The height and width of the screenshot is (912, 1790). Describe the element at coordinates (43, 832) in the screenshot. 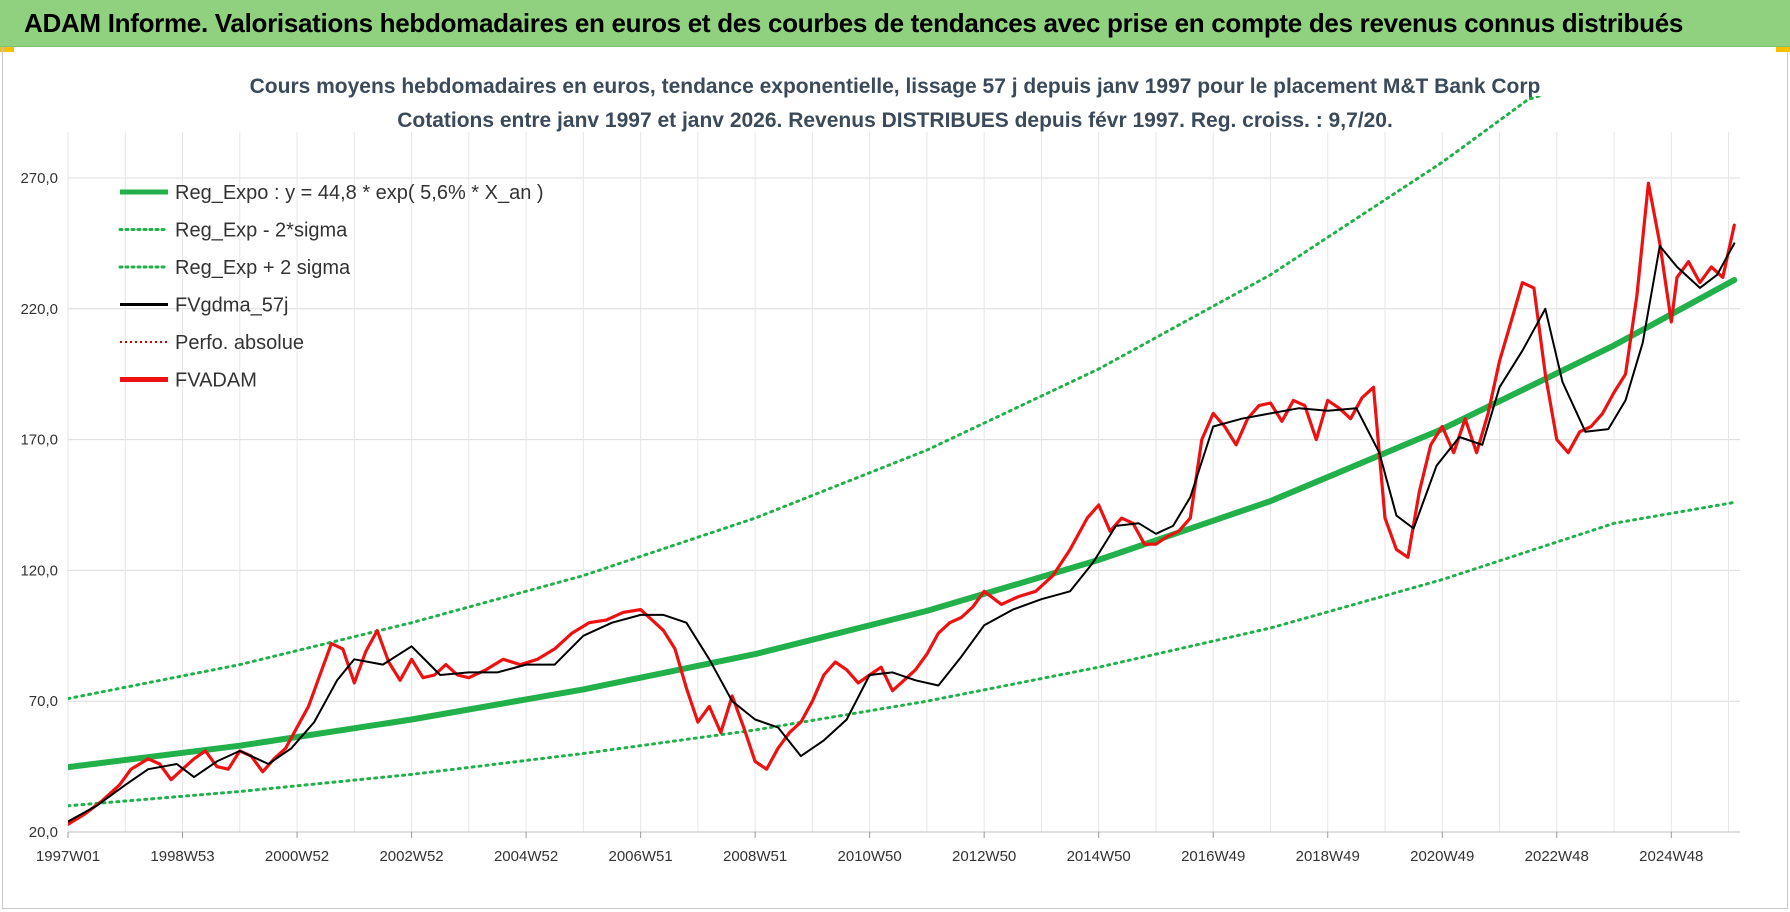

I see `y-tick-label: 20,0` at that location.